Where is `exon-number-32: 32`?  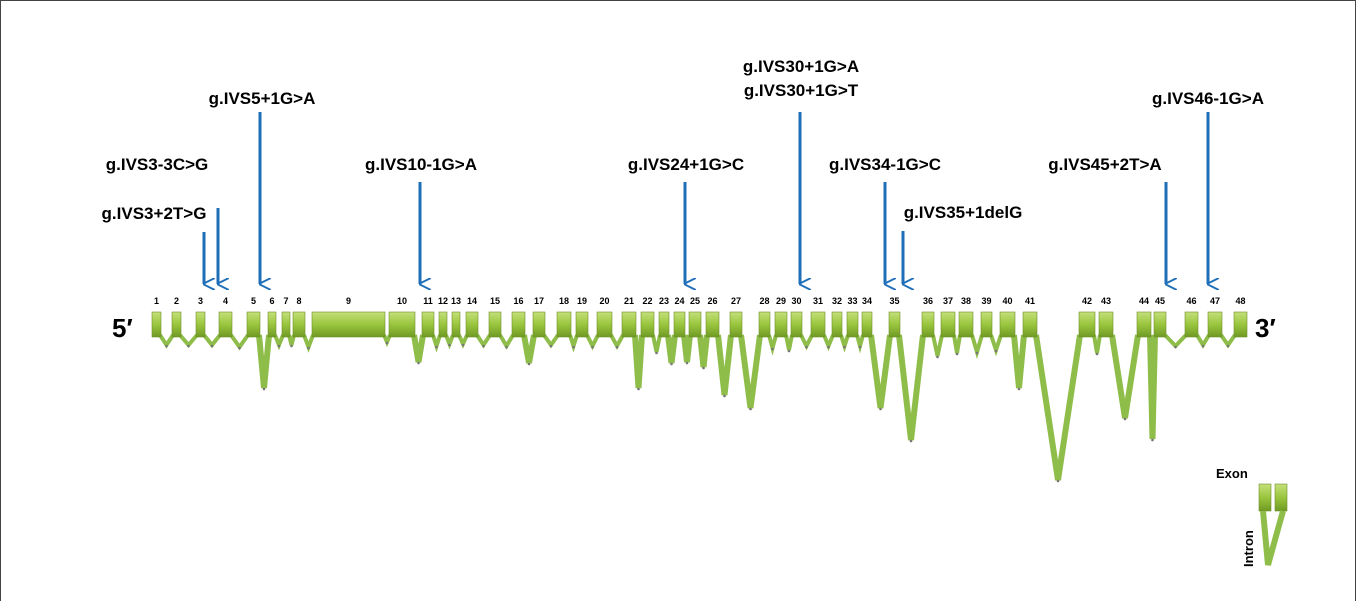 exon-number-32: 32 is located at coordinates (837, 301).